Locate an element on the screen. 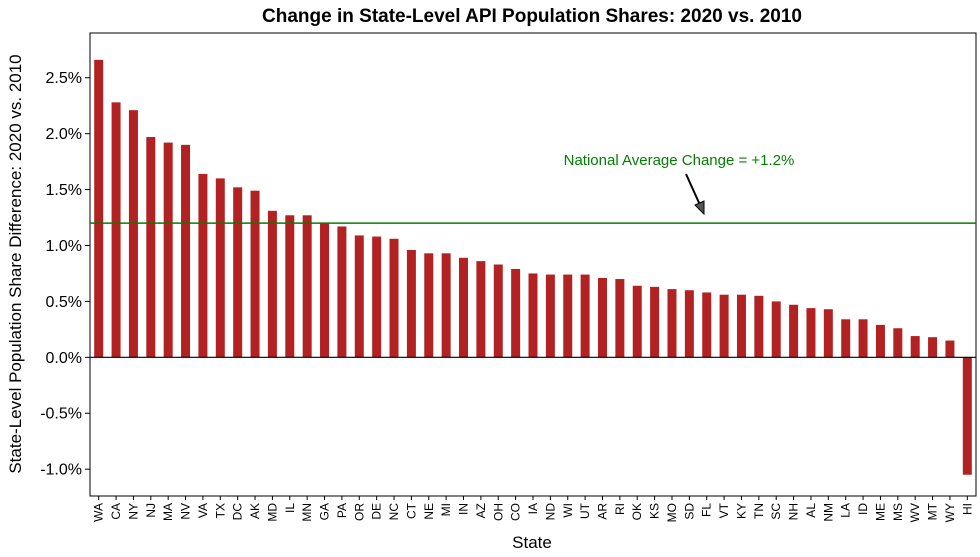  x-tick-label: NM is located at coordinates (828, 512).